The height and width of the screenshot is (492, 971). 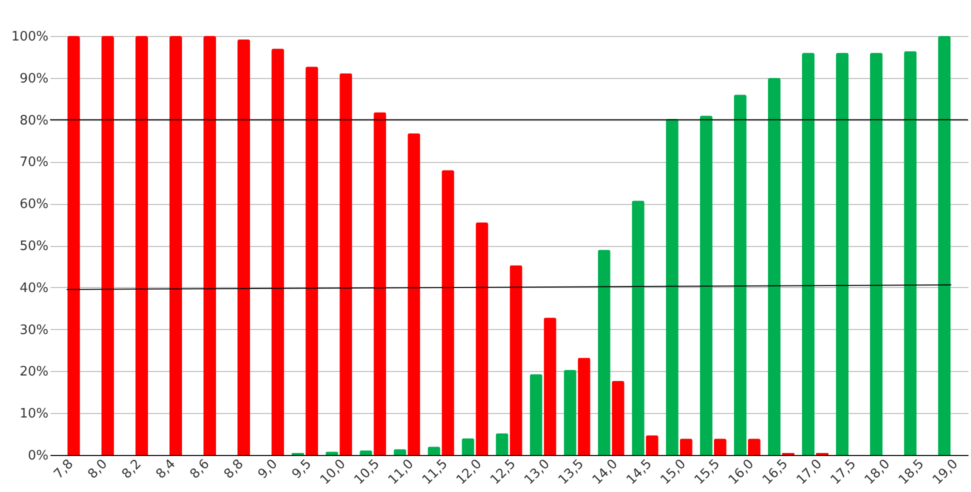 I want to click on x-tick-label: 8,0, so click(x=98, y=469).